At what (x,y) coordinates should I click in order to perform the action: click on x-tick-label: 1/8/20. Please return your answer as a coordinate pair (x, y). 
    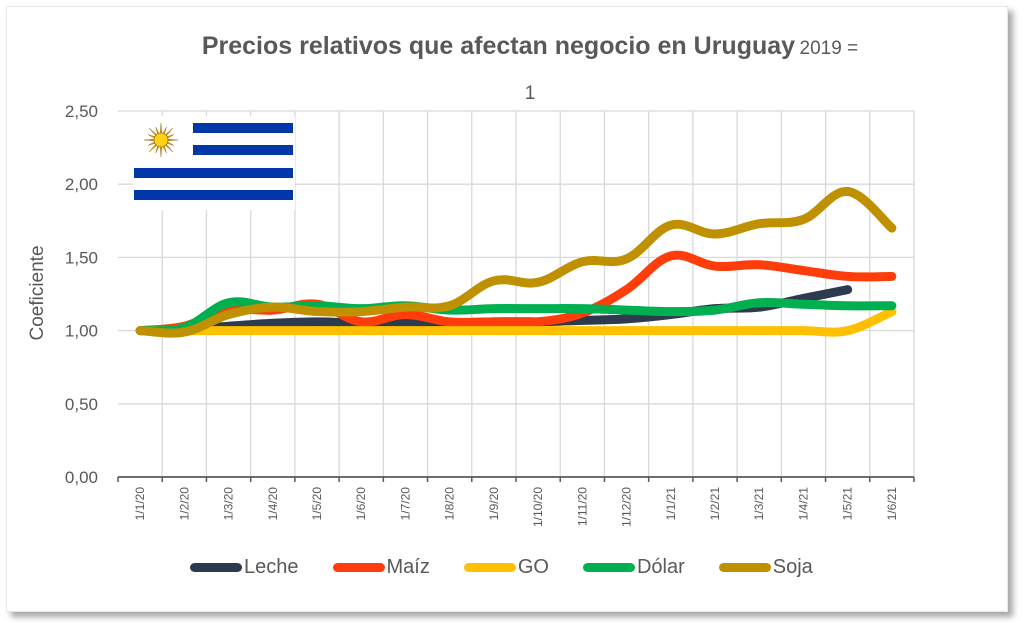
    Looking at the image, I should click on (450, 504).